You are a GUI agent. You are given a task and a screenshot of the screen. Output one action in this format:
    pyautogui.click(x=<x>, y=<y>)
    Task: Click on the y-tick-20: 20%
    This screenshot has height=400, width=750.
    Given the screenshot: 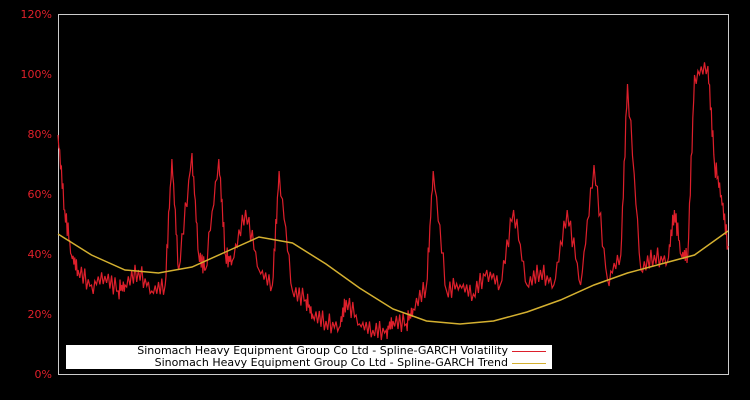 What is the action you would take?
    pyautogui.click(x=39, y=314)
    